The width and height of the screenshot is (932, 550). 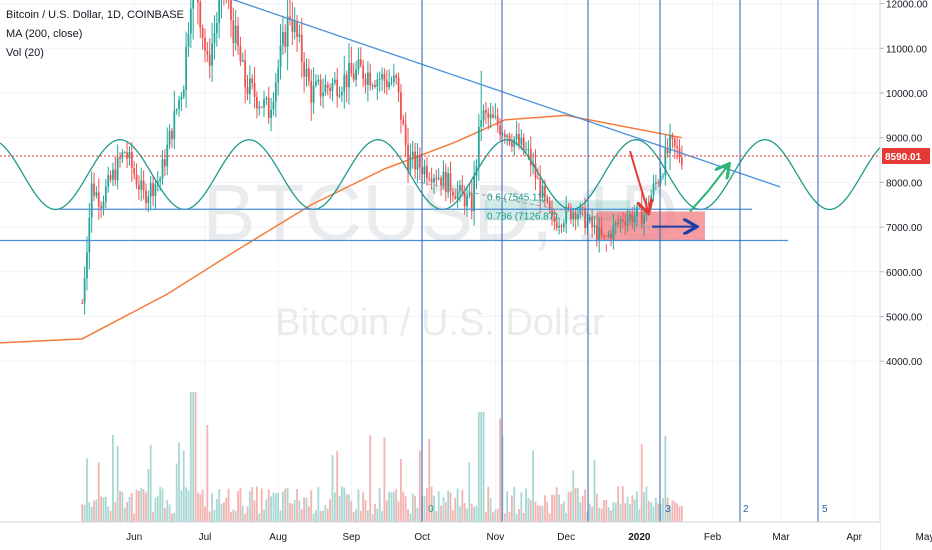 What do you see at coordinates (466, 535) in the screenshot?
I see `time-axis: Jun Jul Aug Sep Oct Nov Dec 2020 Feb Mar Apr May` at bounding box center [466, 535].